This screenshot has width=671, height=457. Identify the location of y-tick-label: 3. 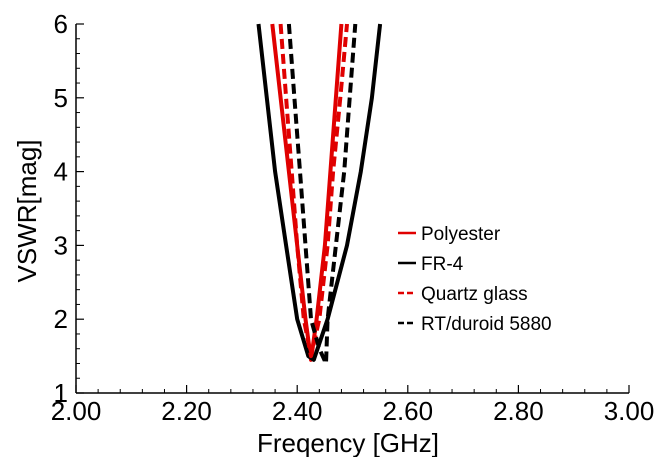
(61, 245).